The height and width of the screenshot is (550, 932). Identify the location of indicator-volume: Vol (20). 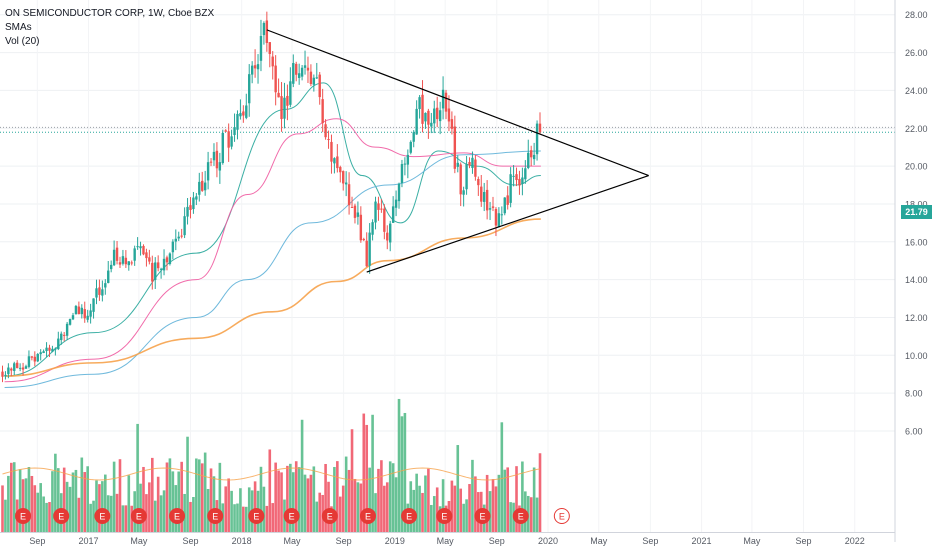
(22, 41).